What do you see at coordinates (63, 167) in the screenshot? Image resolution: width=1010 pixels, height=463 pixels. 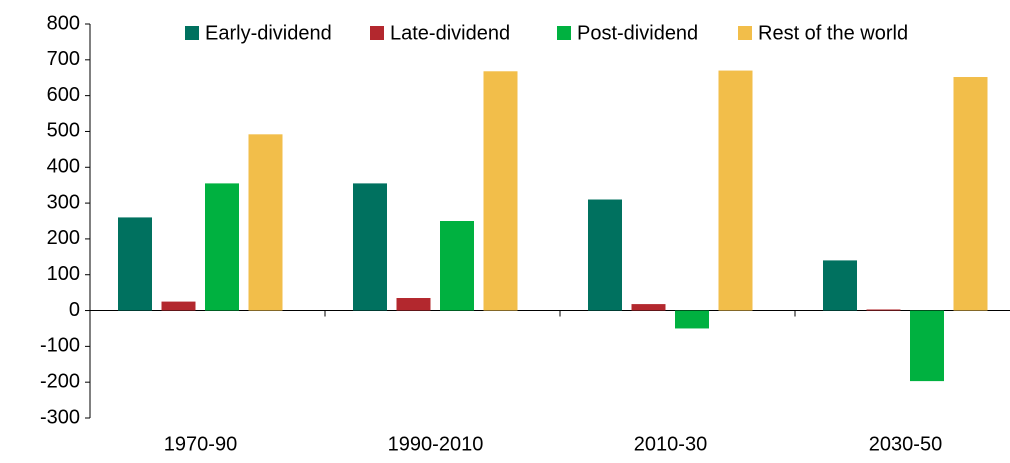 I see `y-tick-label: 400` at bounding box center [63, 167].